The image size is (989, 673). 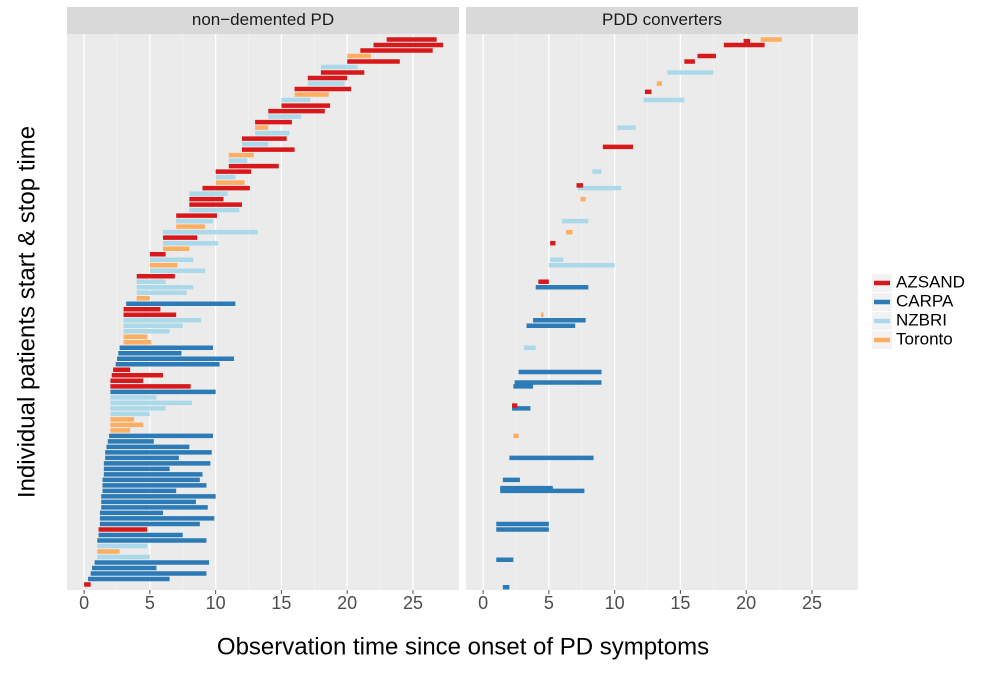 I want to click on panel-title: non−demented PD, so click(x=263, y=19).